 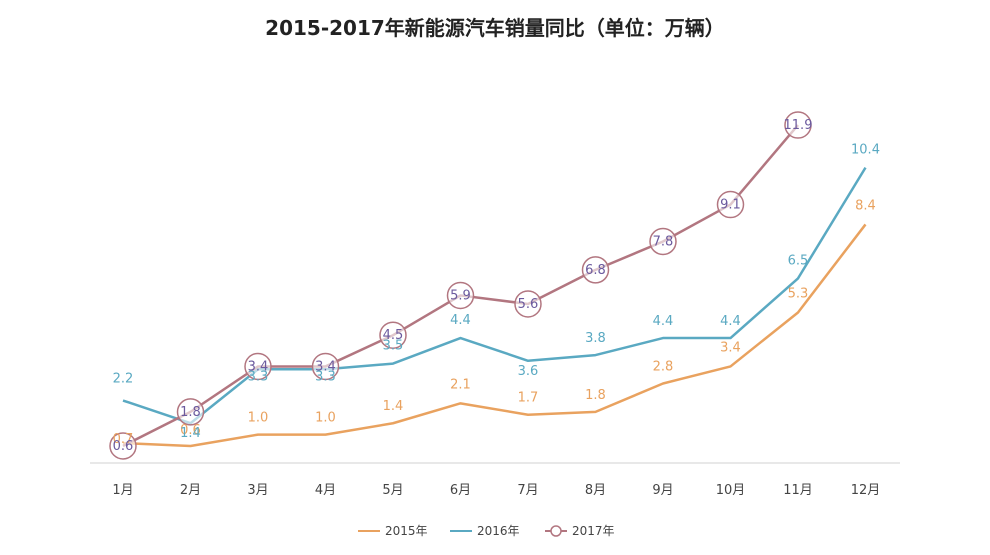 I want to click on data-label: 4.5, so click(x=393, y=335).